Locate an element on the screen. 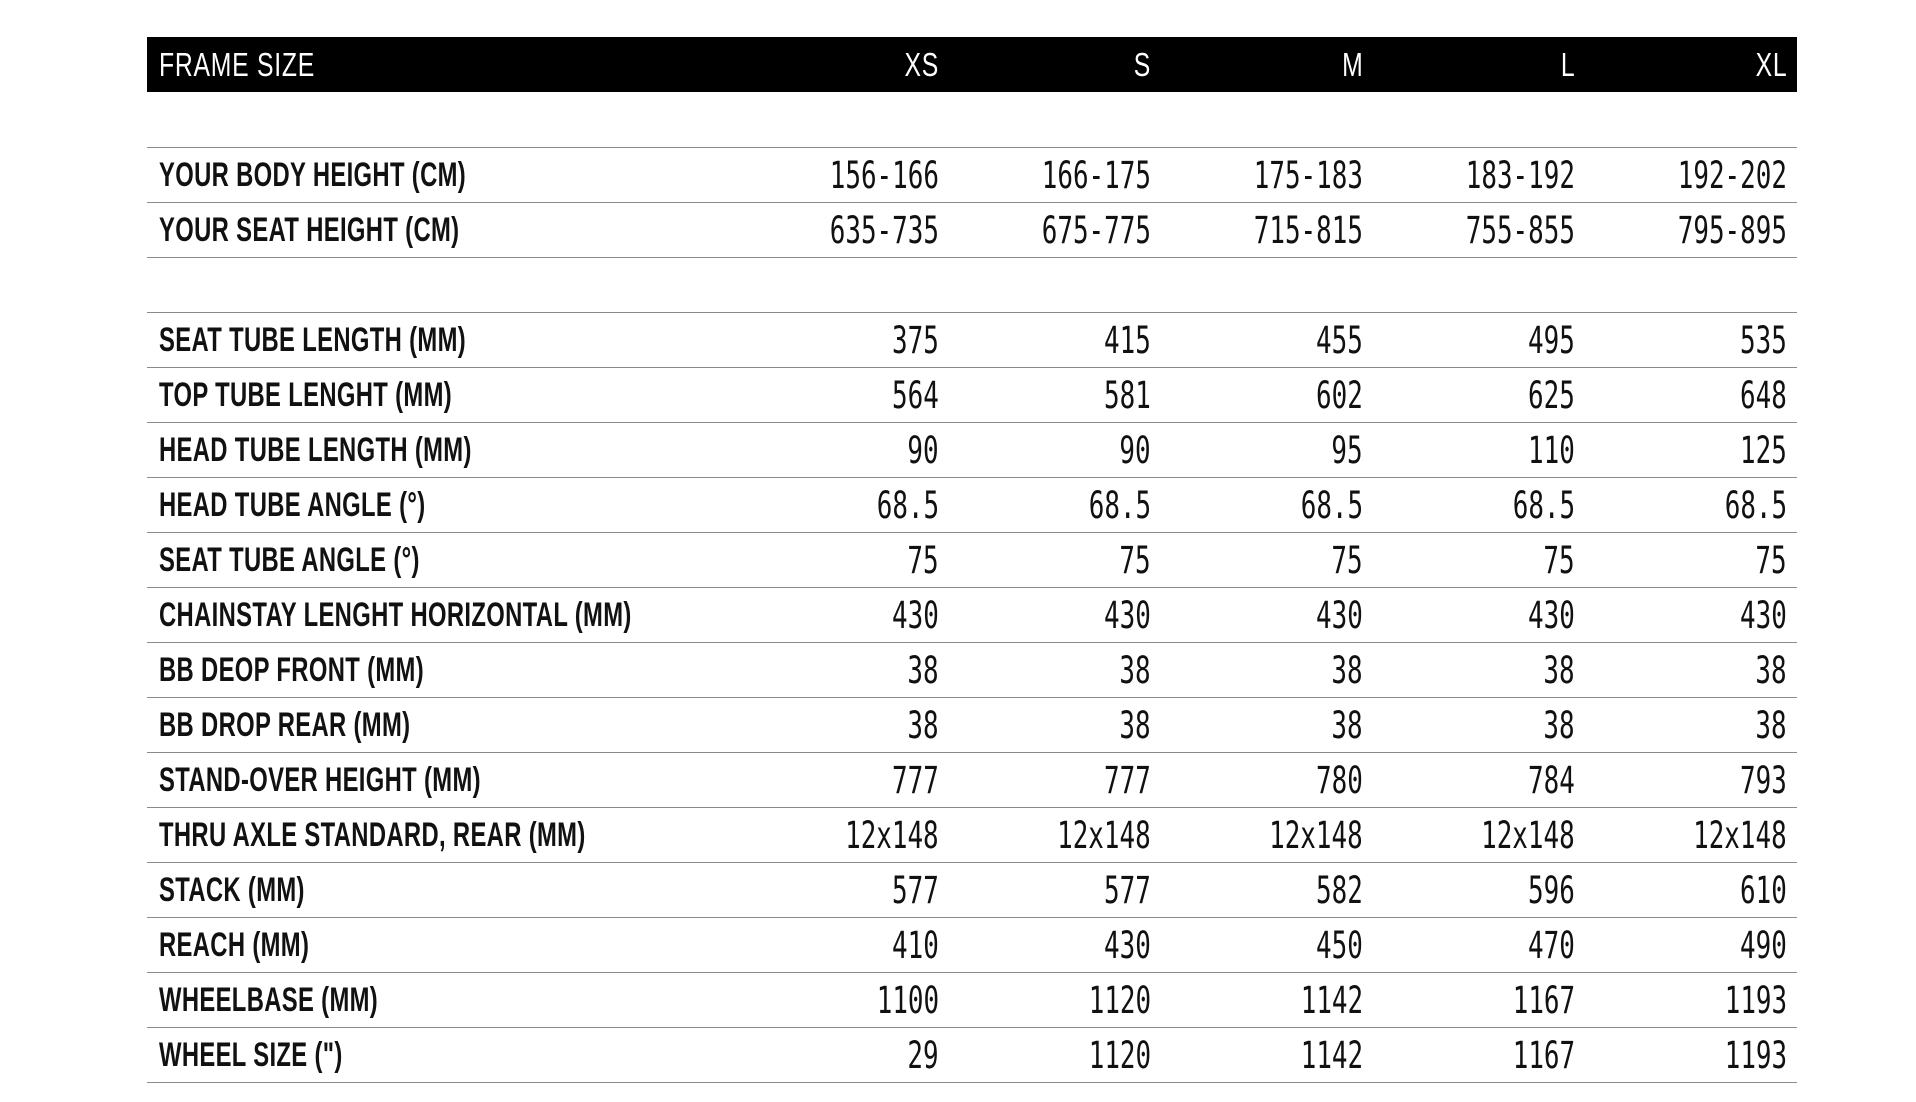 Image resolution: width=1916 pixels, height=1102 pixels. table-row: BB DROP REAR (MM) 38 38 38 38 38 is located at coordinates (972, 725).